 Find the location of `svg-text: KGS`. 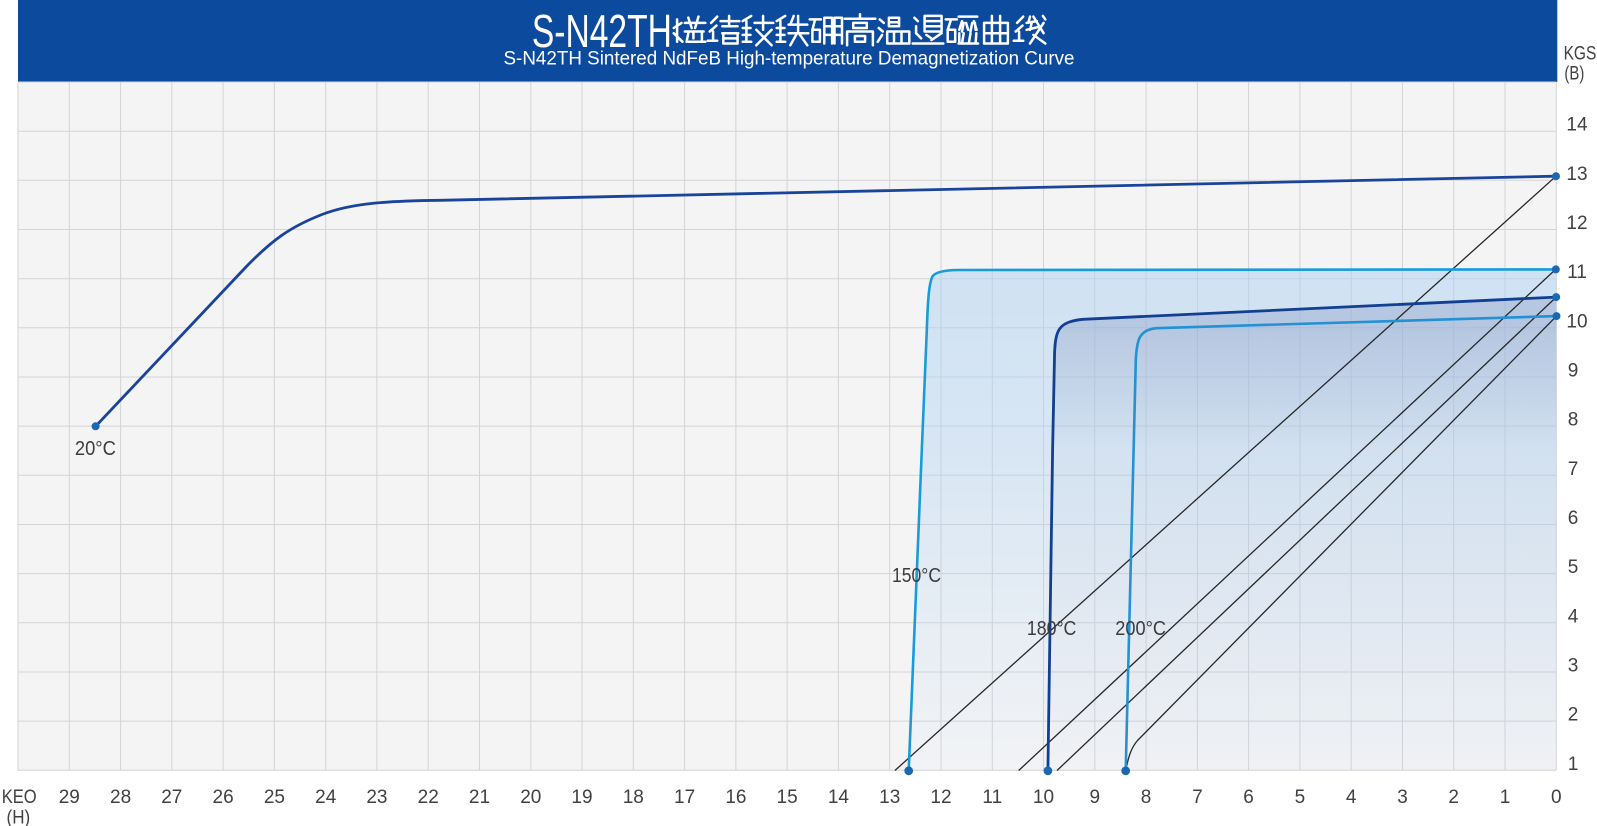

svg-text: KGS is located at coordinates (1580, 54).